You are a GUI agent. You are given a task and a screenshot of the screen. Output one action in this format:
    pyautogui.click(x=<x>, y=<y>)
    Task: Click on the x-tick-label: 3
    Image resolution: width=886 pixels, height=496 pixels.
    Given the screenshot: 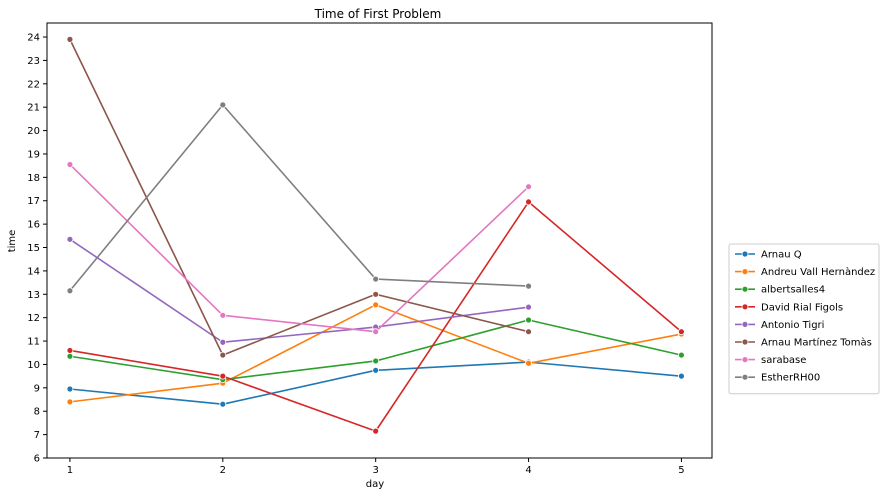 What is the action you would take?
    pyautogui.click(x=375, y=470)
    